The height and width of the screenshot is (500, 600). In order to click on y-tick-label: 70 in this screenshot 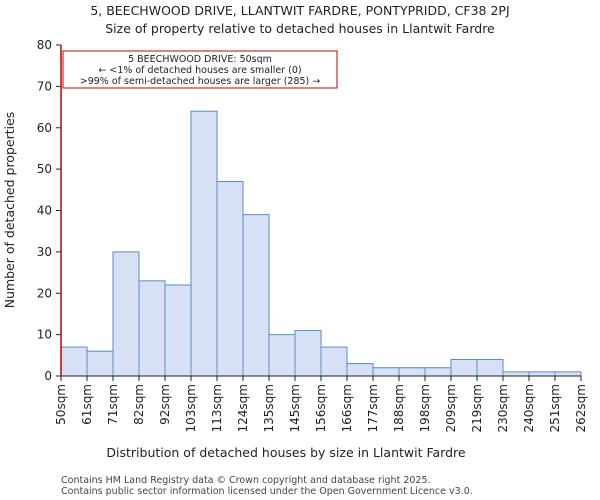, I will do `click(44, 86)`.